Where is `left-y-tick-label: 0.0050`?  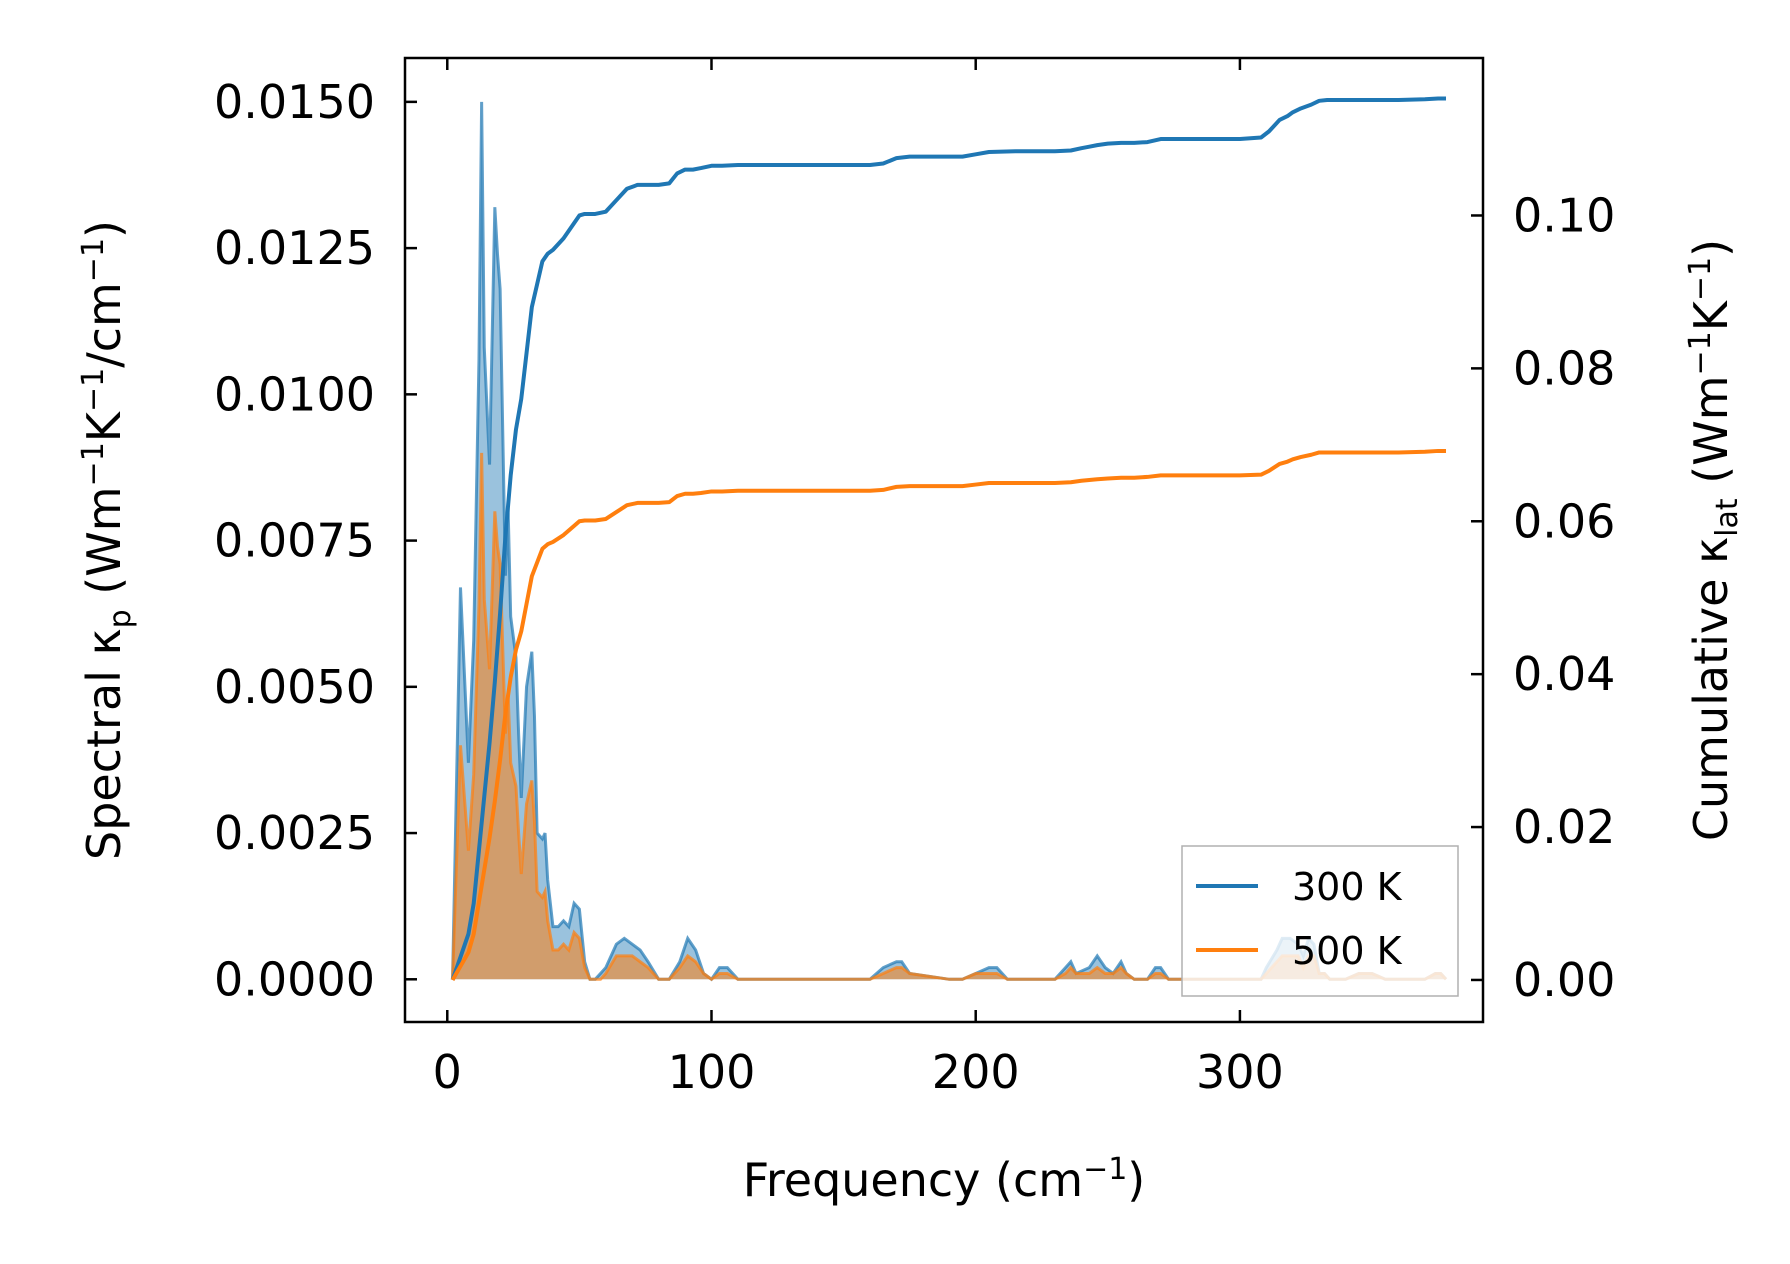 left-y-tick-label: 0.0050 is located at coordinates (294, 687).